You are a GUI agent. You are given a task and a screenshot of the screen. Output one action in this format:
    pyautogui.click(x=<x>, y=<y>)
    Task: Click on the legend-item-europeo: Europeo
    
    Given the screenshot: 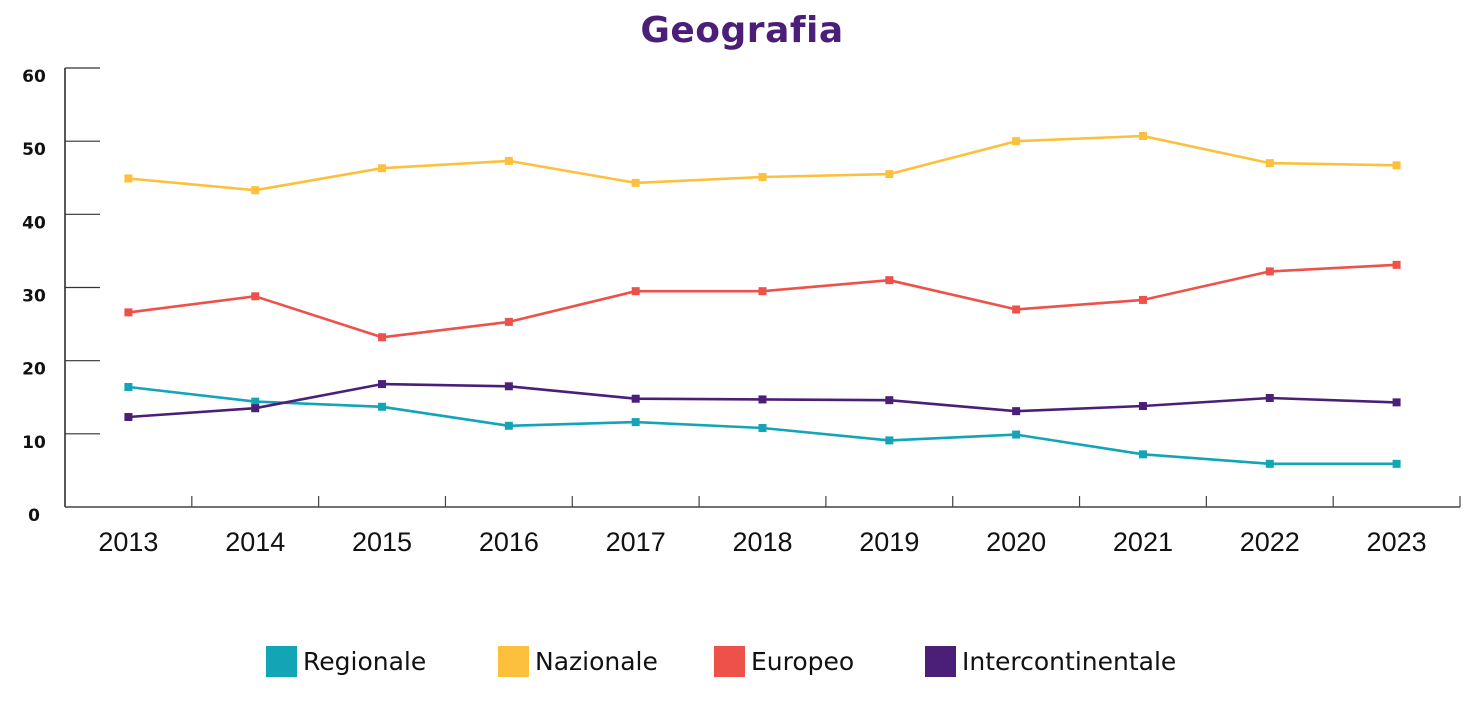 What is the action you would take?
    pyautogui.click(x=784, y=661)
    